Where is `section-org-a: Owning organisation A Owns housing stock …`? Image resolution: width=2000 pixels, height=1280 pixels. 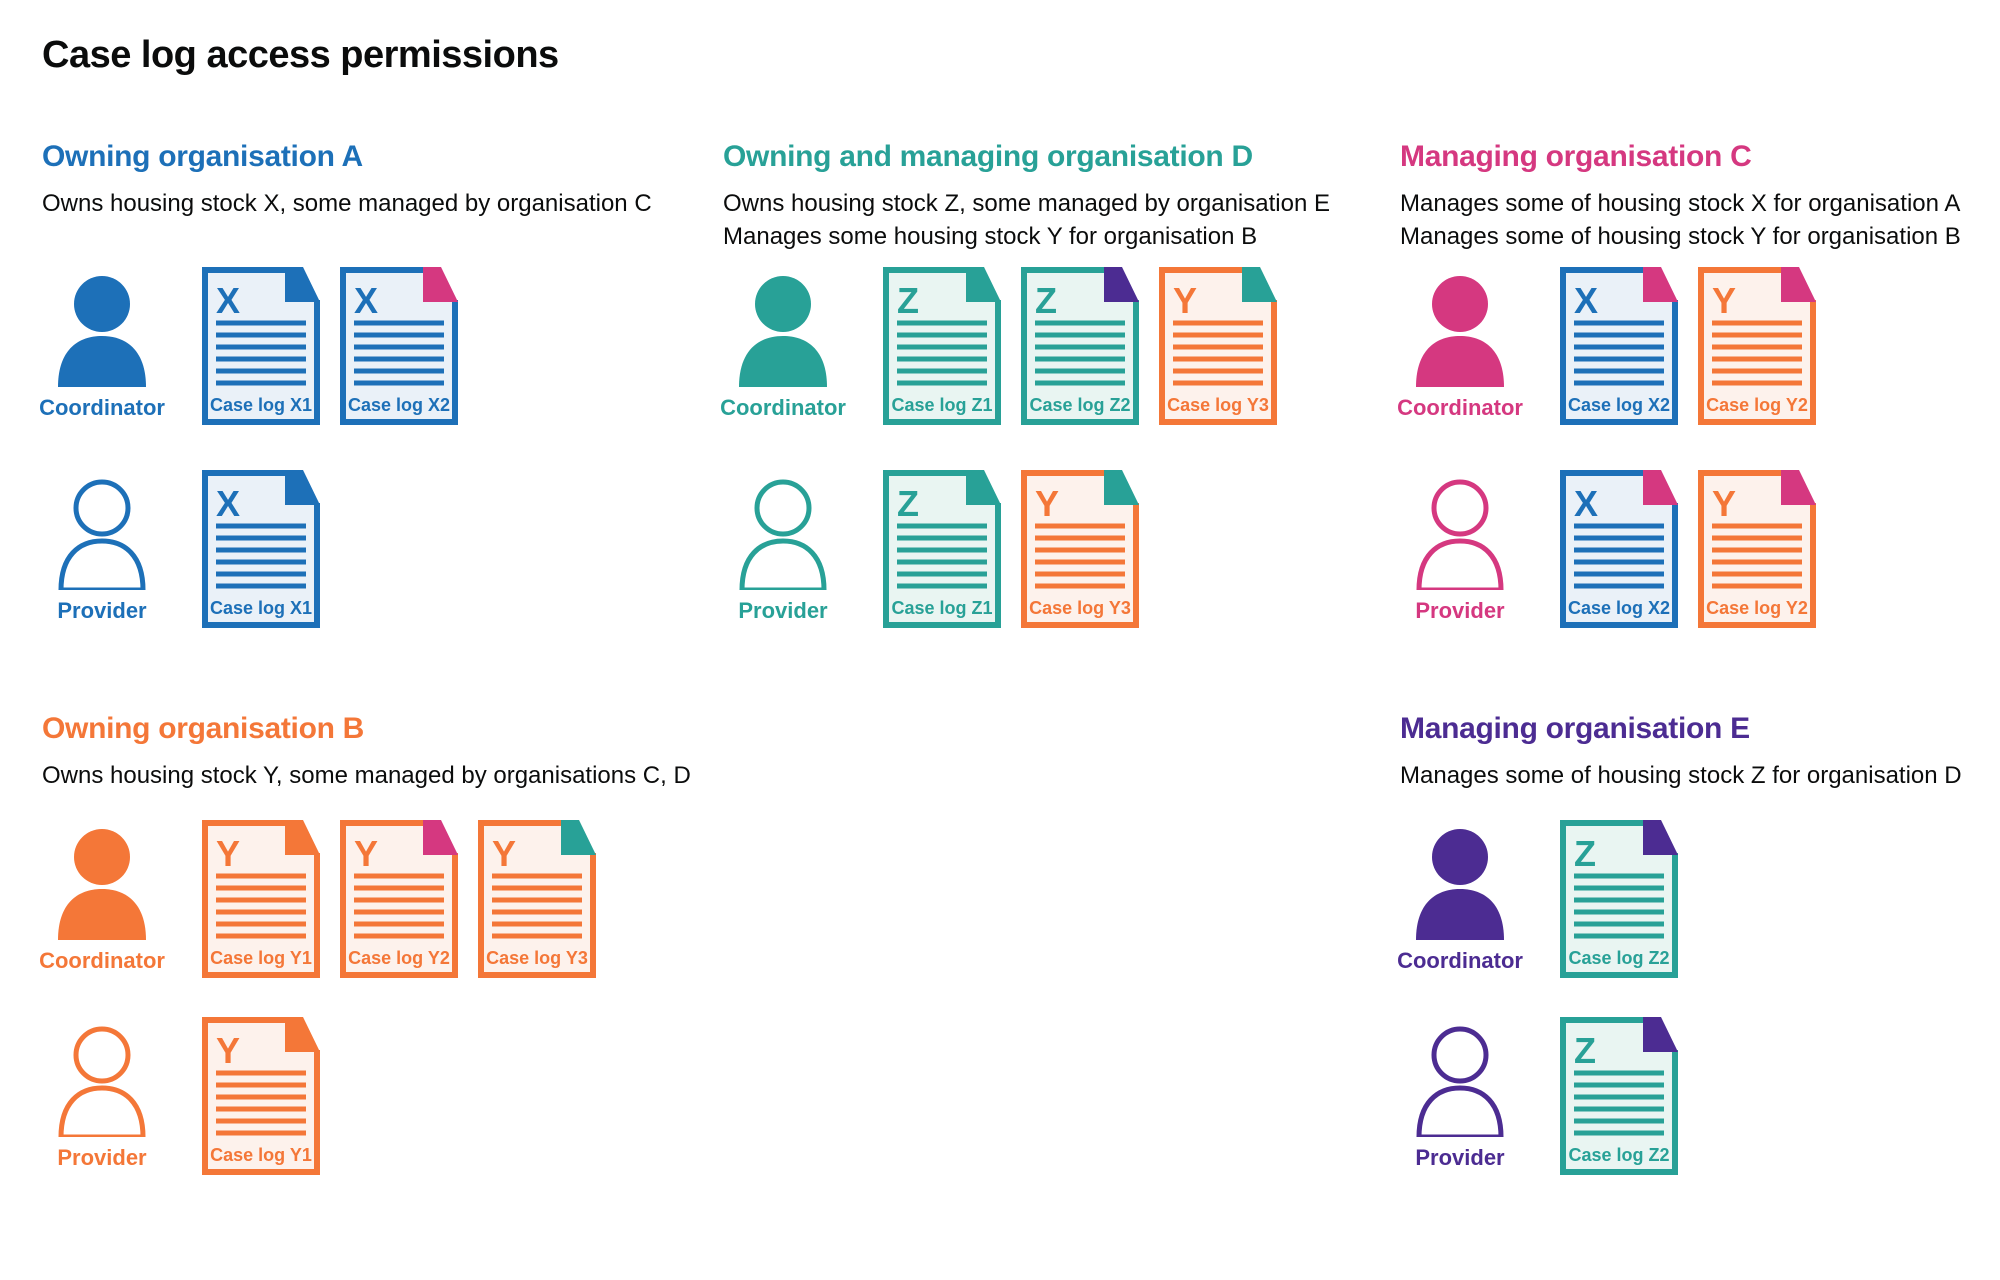
section-org-a: Owning organisation A Owns housing stock … is located at coordinates (375, 420).